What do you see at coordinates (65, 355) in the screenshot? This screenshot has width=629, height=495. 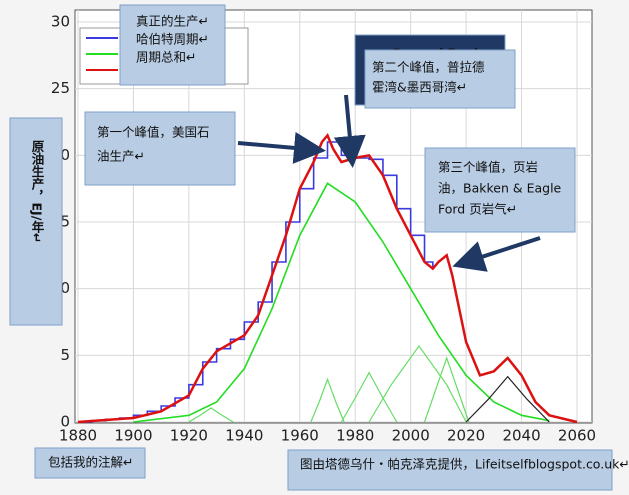 I see `y-tick-label: 5` at bounding box center [65, 355].